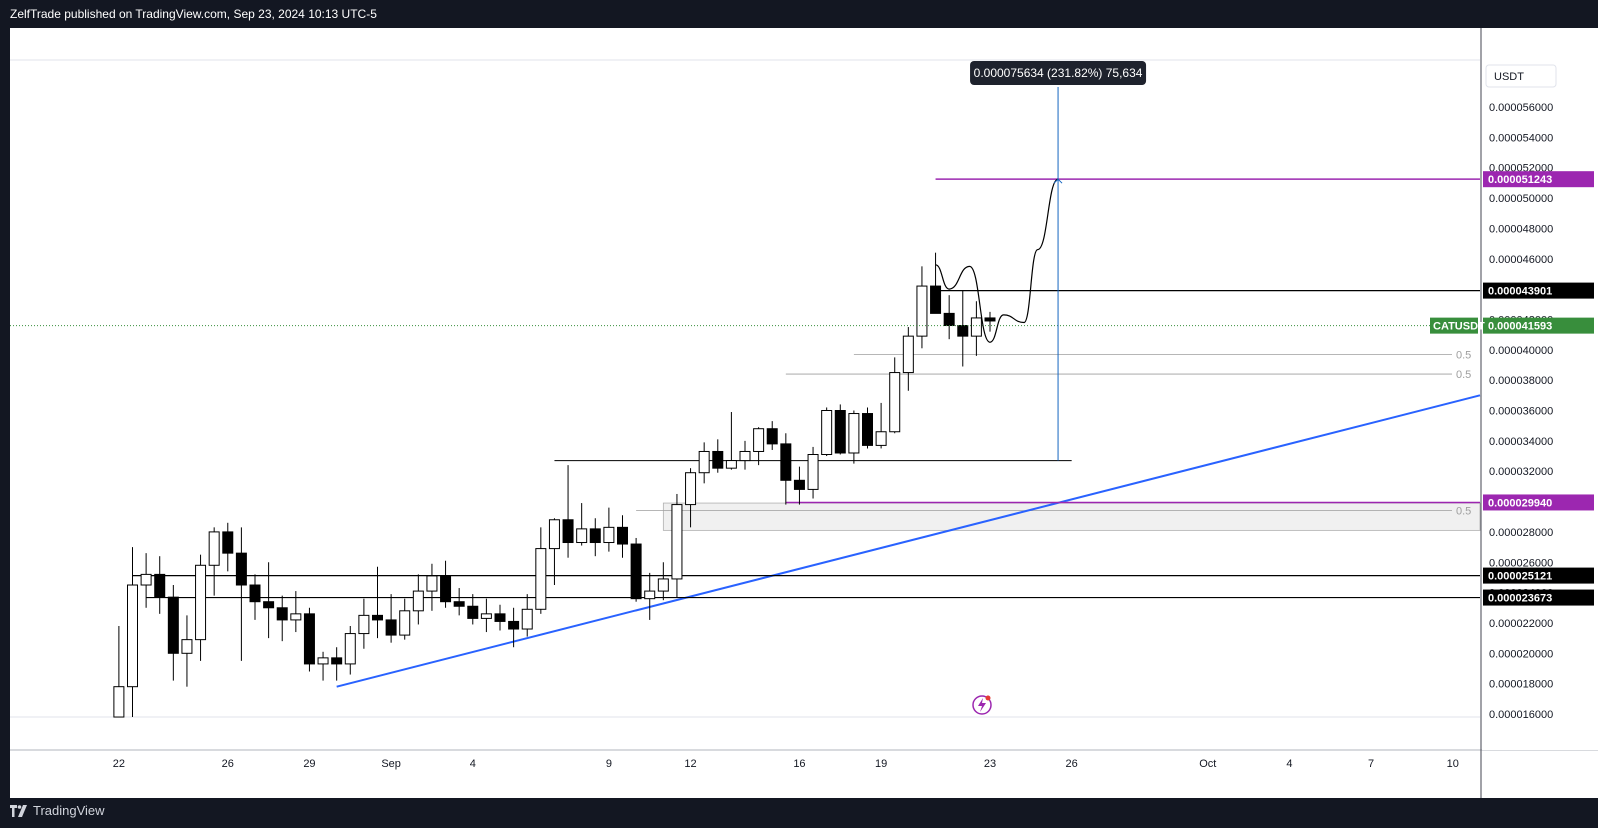 This screenshot has width=1598, height=828. Describe the element at coordinates (1521, 351) in the screenshot. I see `price-tick-label: 0.000040000` at that location.